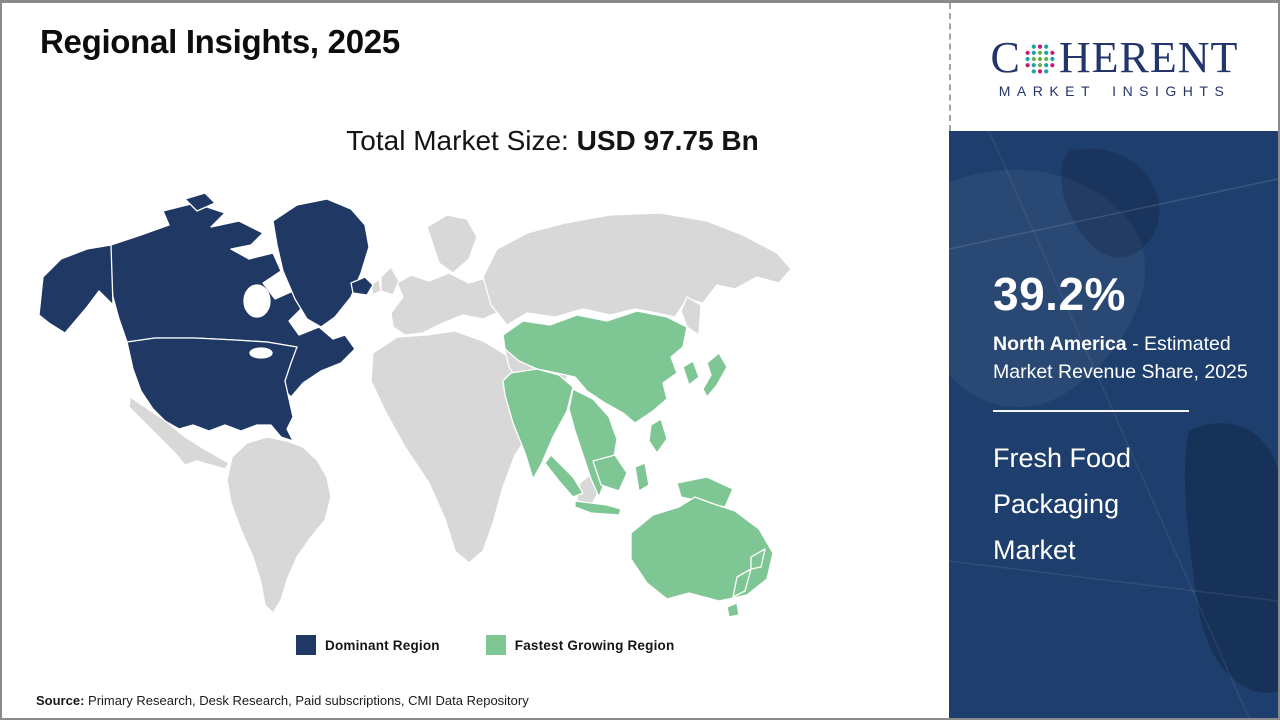  Describe the element at coordinates (1060, 343) in the screenshot. I see `market-share-region: North America` at that location.